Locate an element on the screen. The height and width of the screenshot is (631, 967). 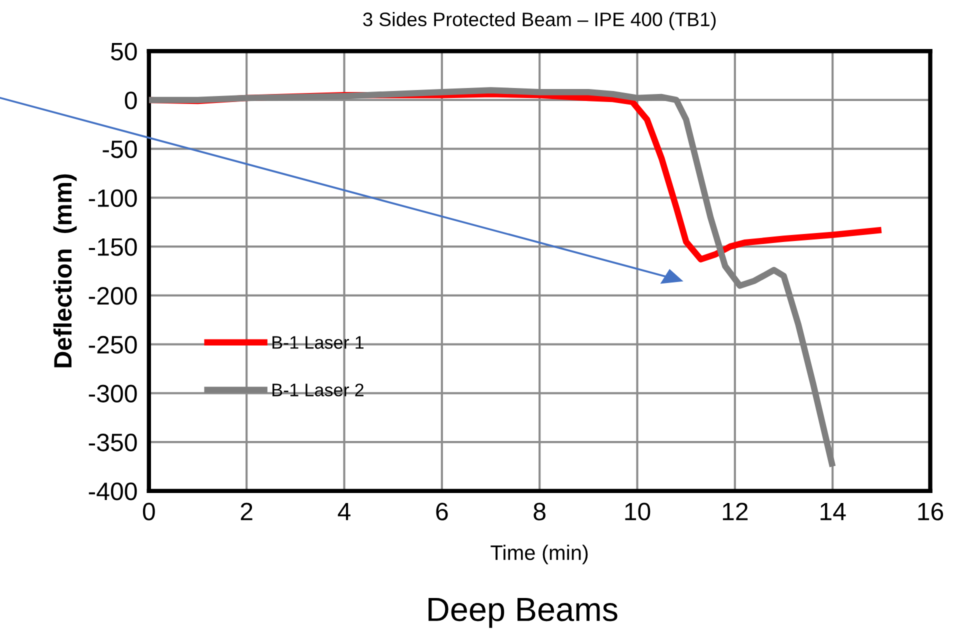
y-tick-label: -250 is located at coordinates (112, 345).